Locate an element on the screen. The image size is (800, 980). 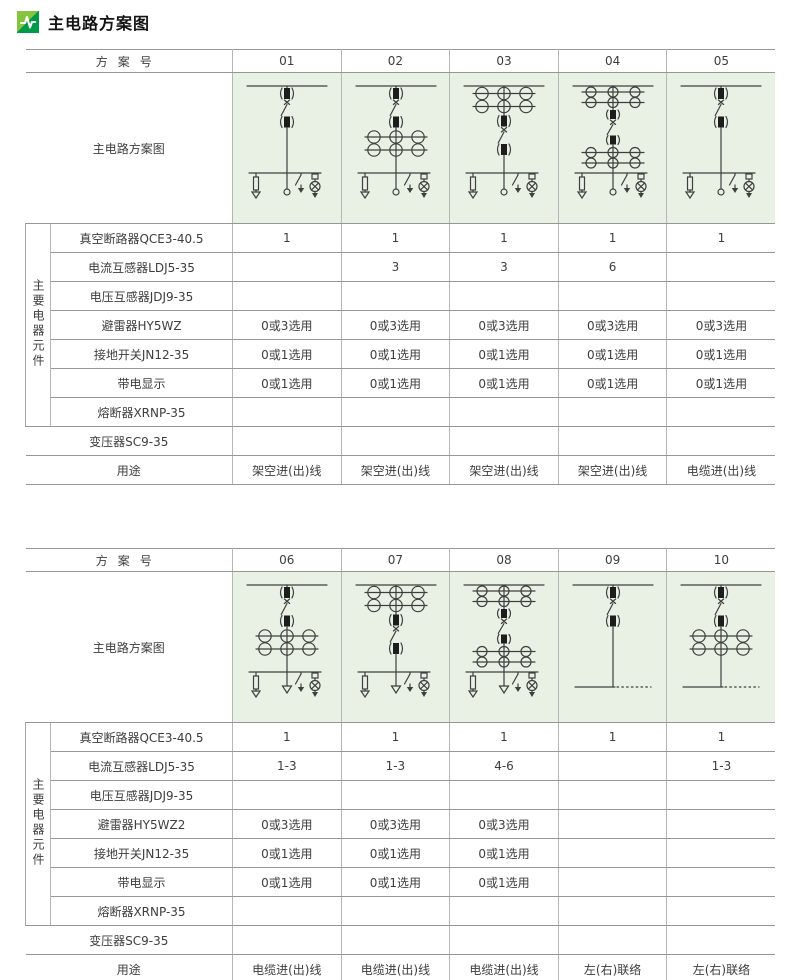
value-cell: 左(右)联络 is located at coordinates (612, 967).